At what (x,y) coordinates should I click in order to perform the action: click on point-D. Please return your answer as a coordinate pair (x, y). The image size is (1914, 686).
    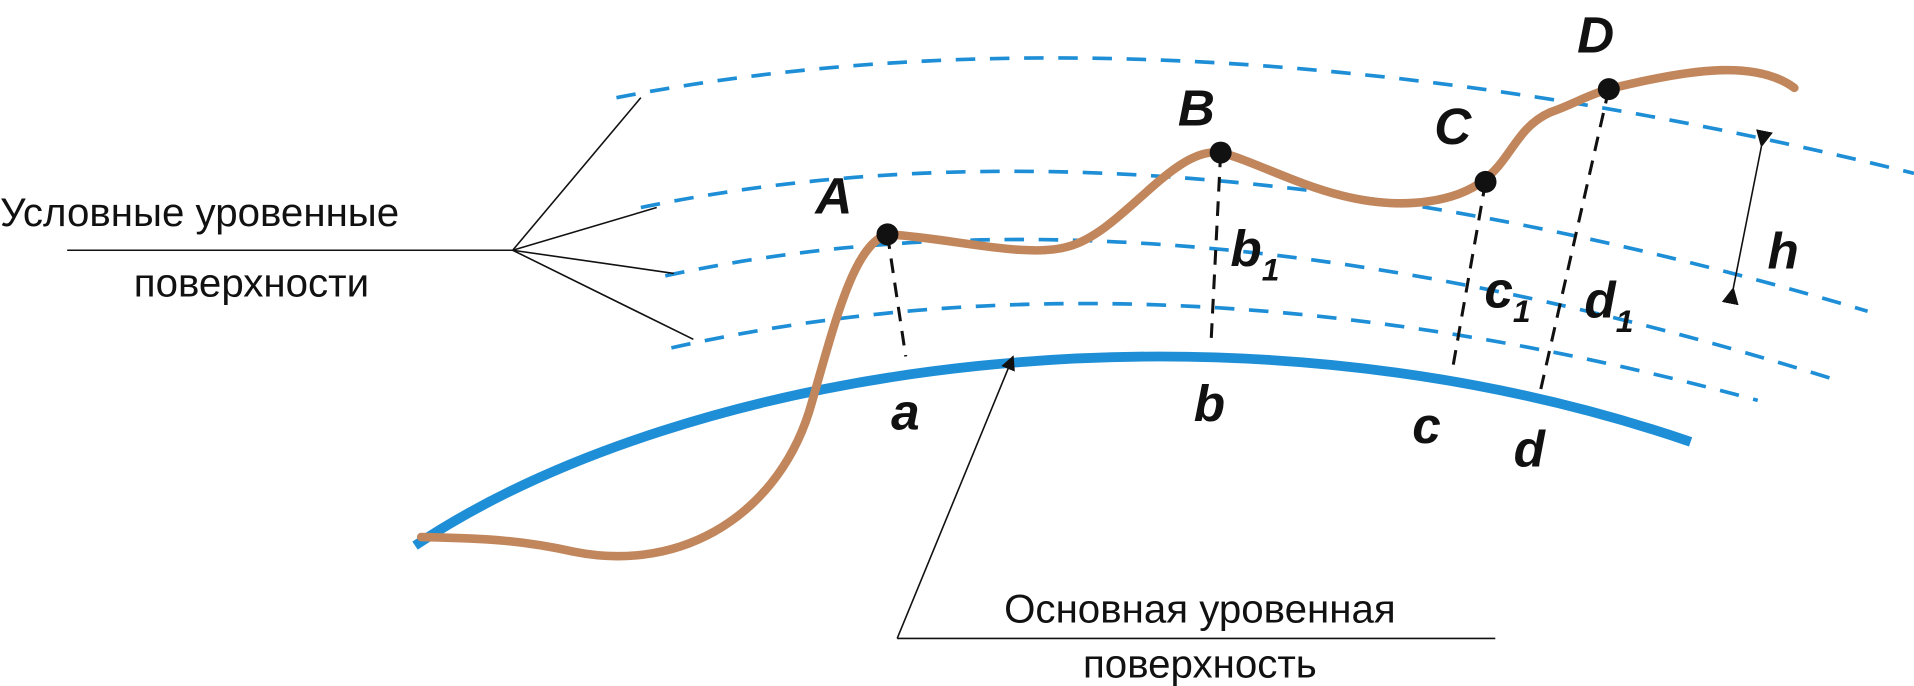
    Looking at the image, I should click on (1608, 89).